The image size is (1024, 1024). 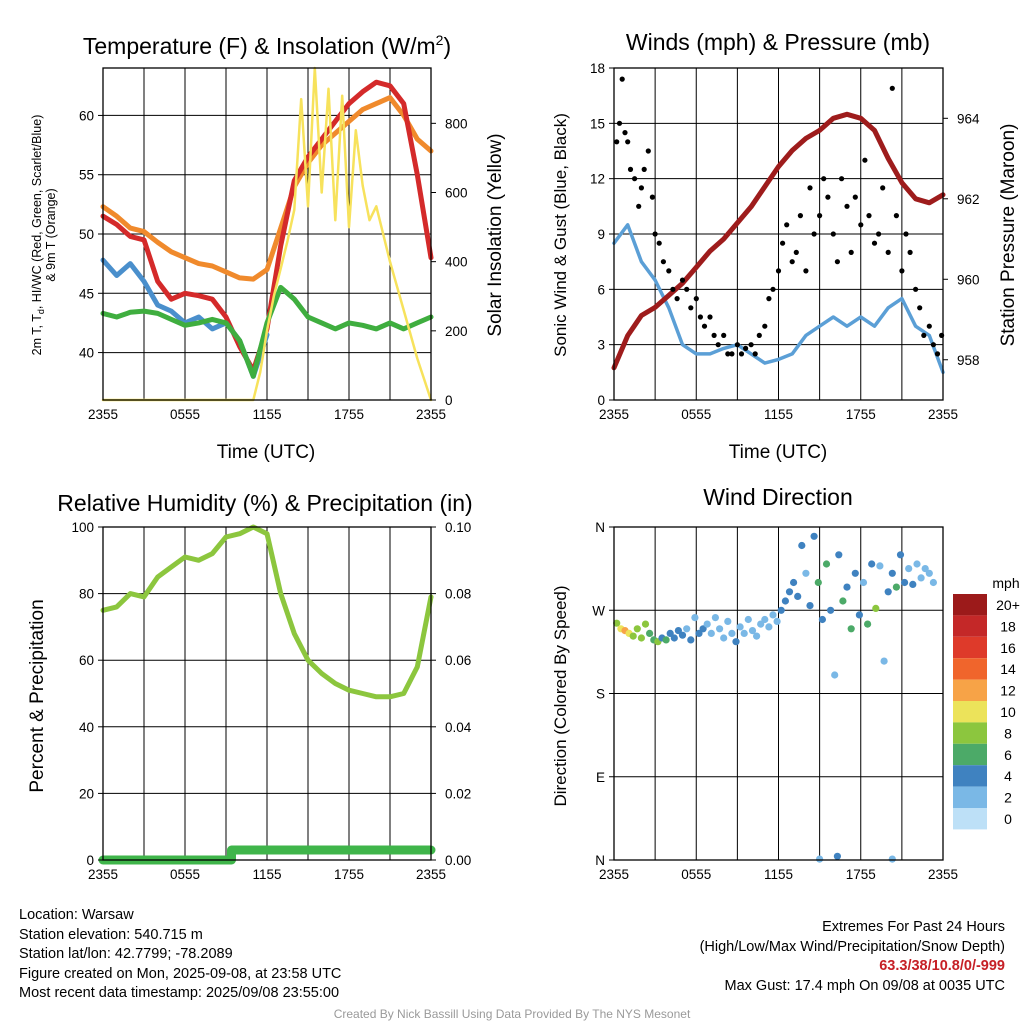 What do you see at coordinates (266, 874) in the screenshot?
I see `rh-xtick-label-2: 1155` at bounding box center [266, 874].